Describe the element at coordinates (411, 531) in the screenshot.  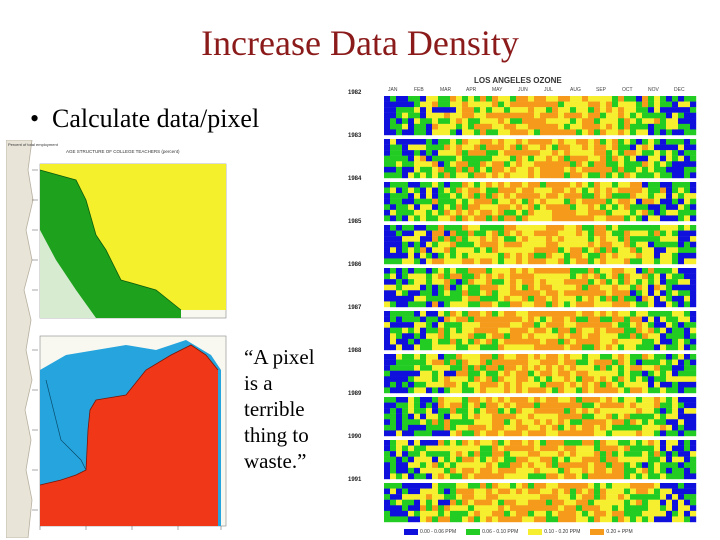
I see `legend-swatch` at that location.